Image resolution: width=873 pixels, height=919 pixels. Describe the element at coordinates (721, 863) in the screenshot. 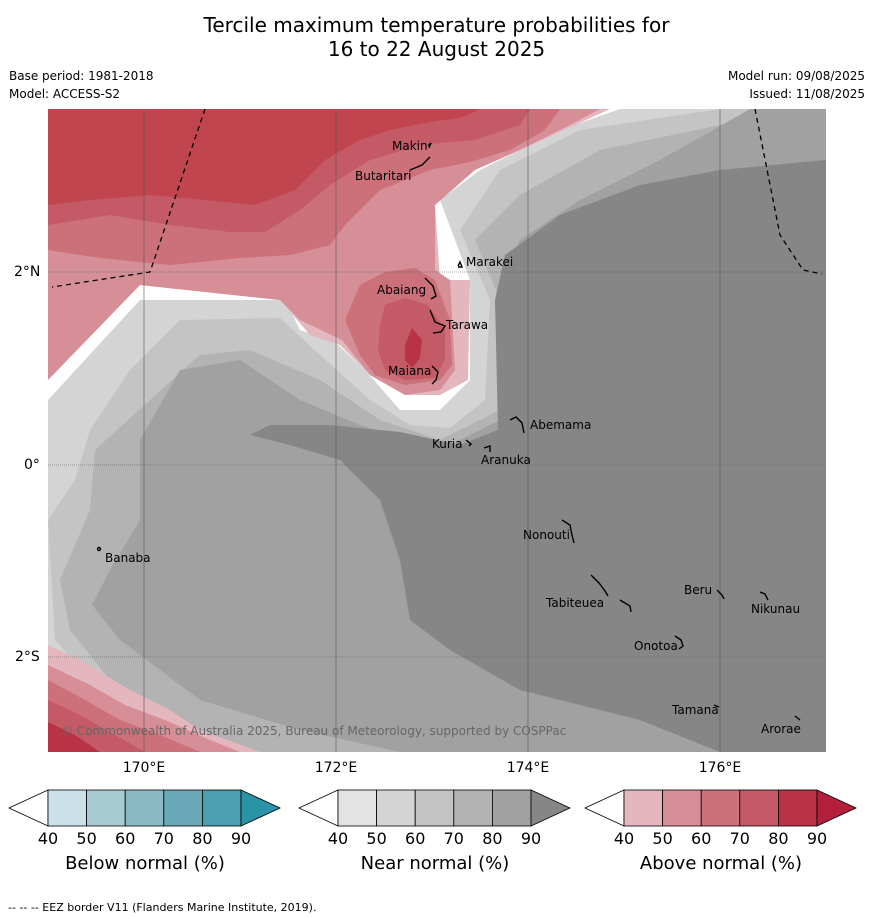

I see `colorbar-title-above: Above normal (%)` at that location.